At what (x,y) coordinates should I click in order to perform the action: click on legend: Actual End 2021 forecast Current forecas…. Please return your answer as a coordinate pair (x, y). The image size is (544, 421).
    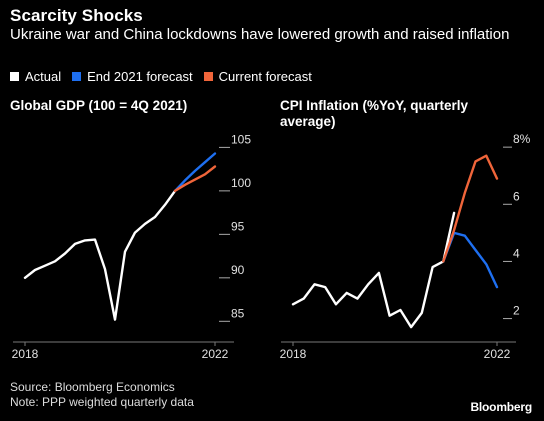
    Looking at the image, I should click on (166, 76).